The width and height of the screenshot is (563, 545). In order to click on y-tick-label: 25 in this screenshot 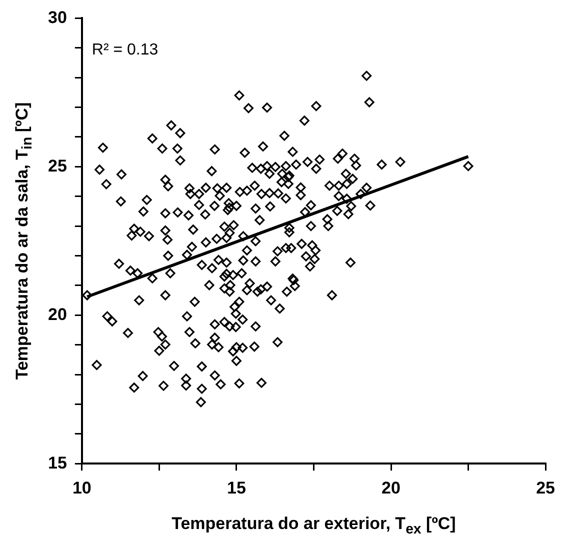, I will do `click(57, 166)`.